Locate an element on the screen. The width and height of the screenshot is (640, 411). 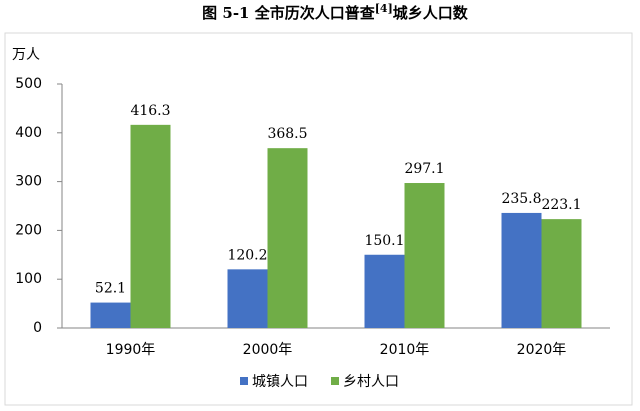
x-tick-label: 2000年 is located at coordinates (268, 350).